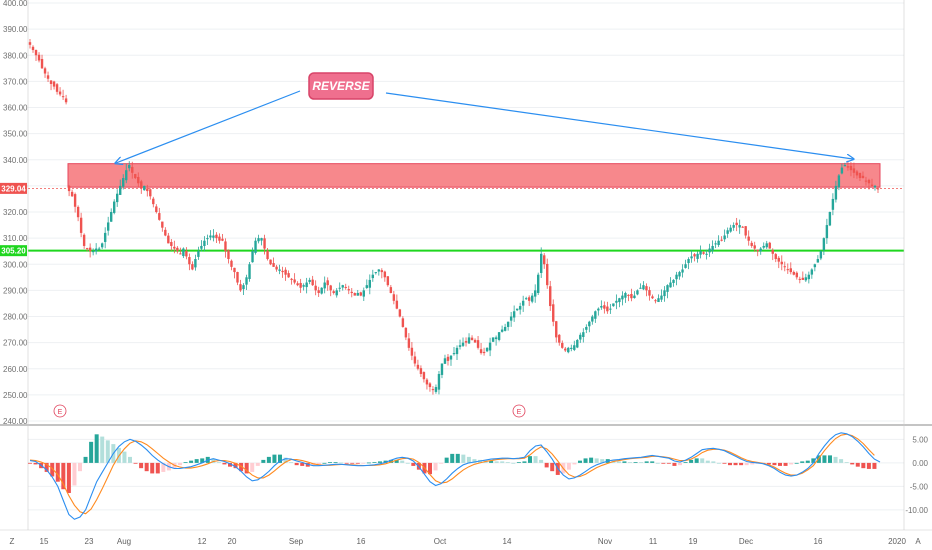  Describe the element at coordinates (818, 541) in the screenshot. I see `time-tick-label: 16` at that location.